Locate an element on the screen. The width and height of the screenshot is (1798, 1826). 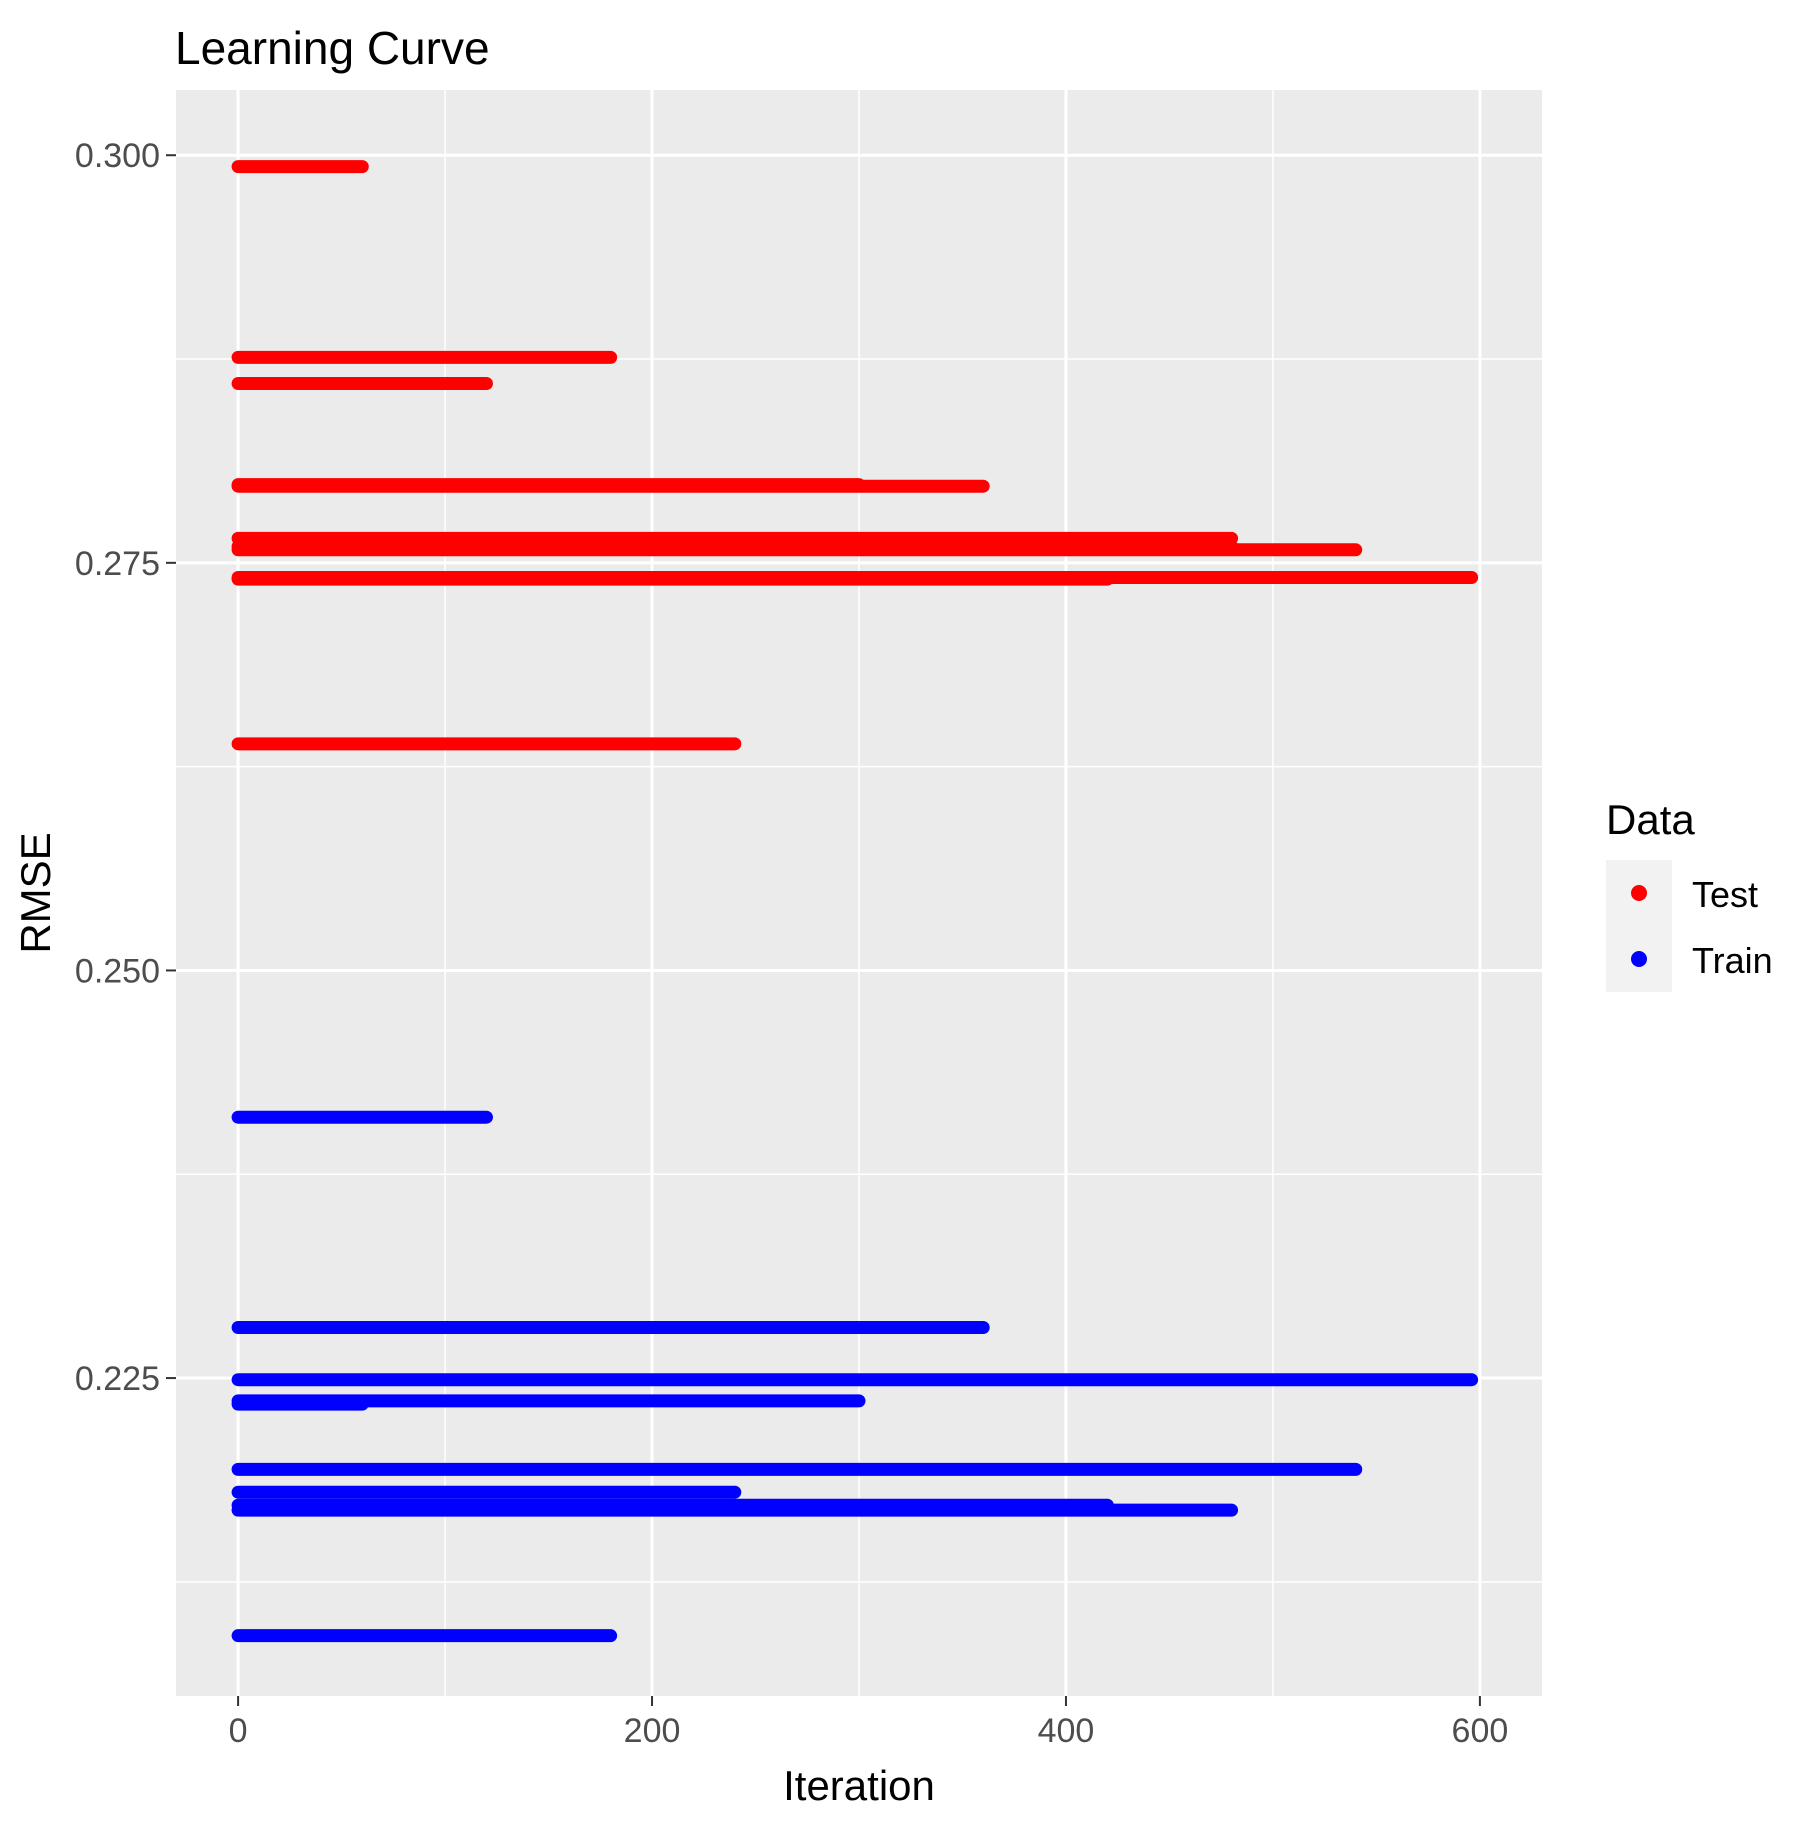
x-tick-label: 400 is located at coordinates (1066, 1731).